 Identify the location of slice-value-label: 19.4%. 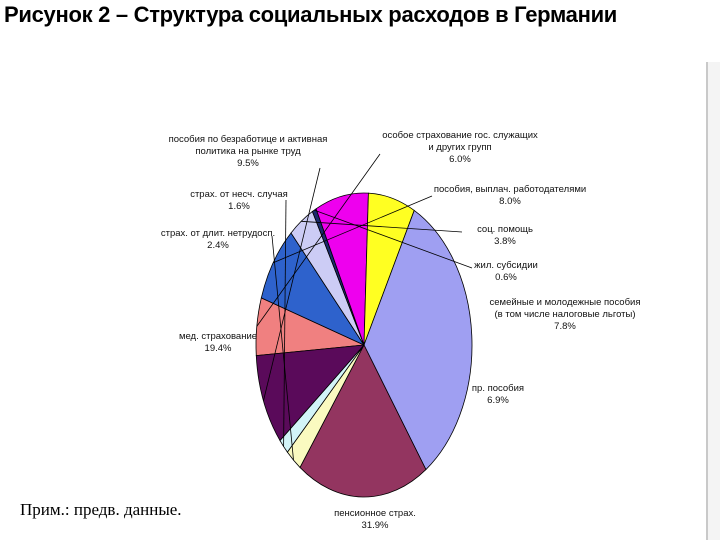
(218, 348).